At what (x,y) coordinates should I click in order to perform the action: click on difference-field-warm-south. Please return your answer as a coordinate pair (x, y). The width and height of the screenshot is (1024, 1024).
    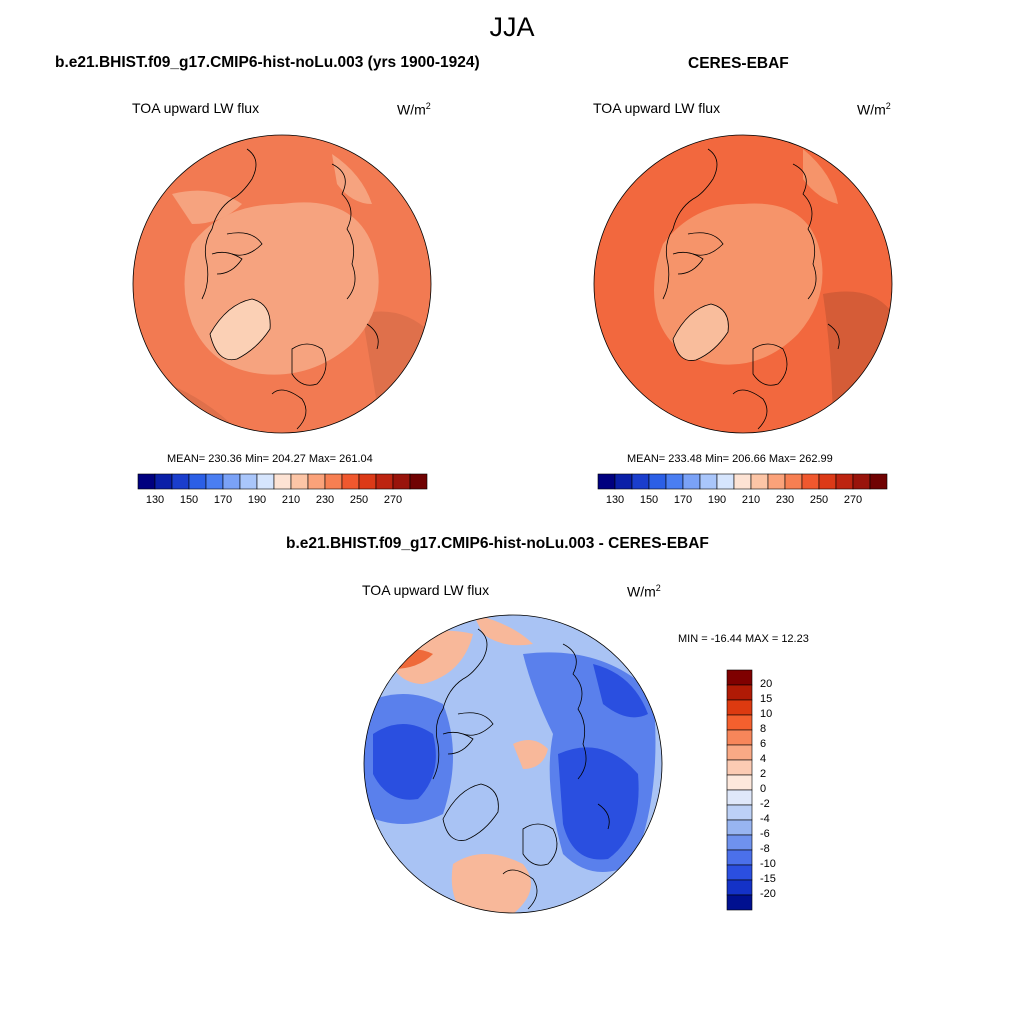
    Looking at the image, I should click on (491, 883).